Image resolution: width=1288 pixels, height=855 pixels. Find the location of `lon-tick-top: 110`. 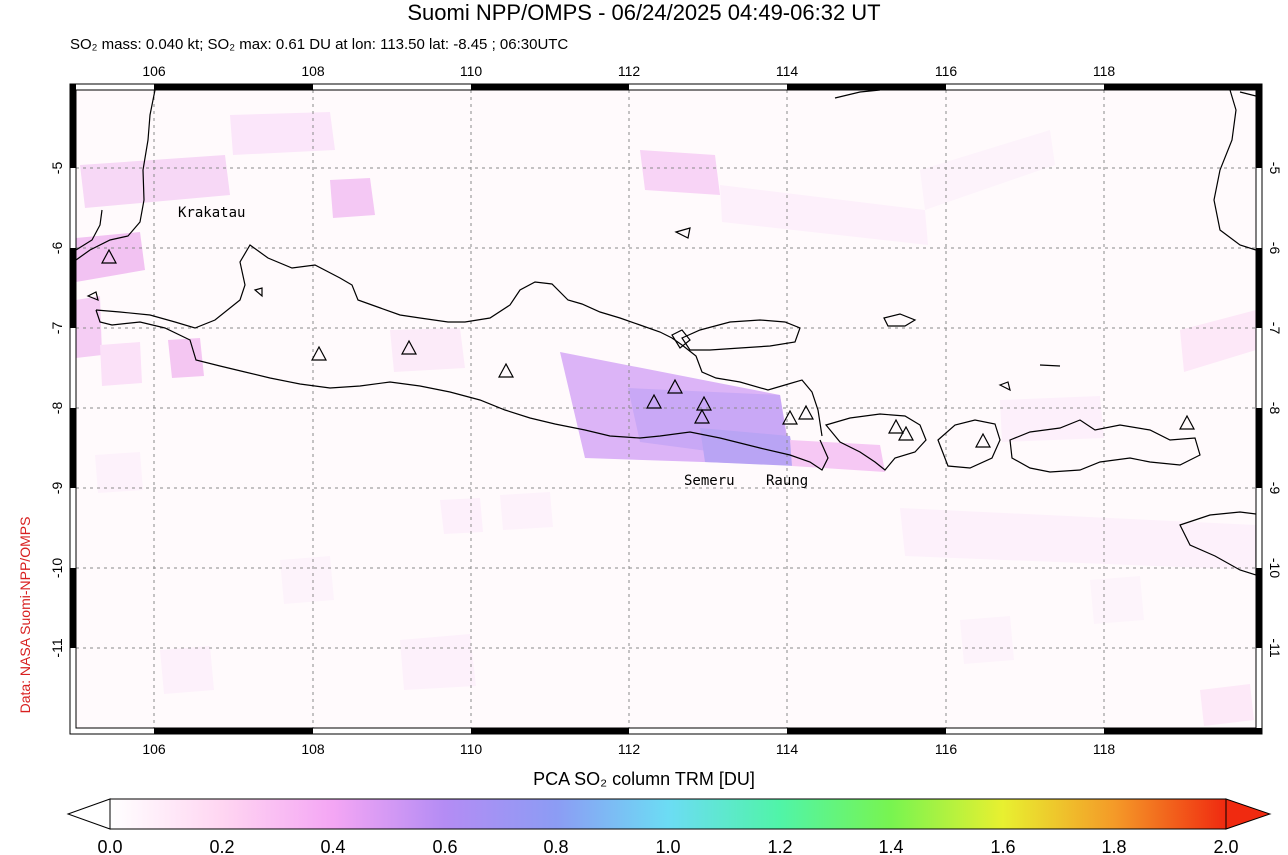

lon-tick-top: 110 is located at coordinates (471, 71).